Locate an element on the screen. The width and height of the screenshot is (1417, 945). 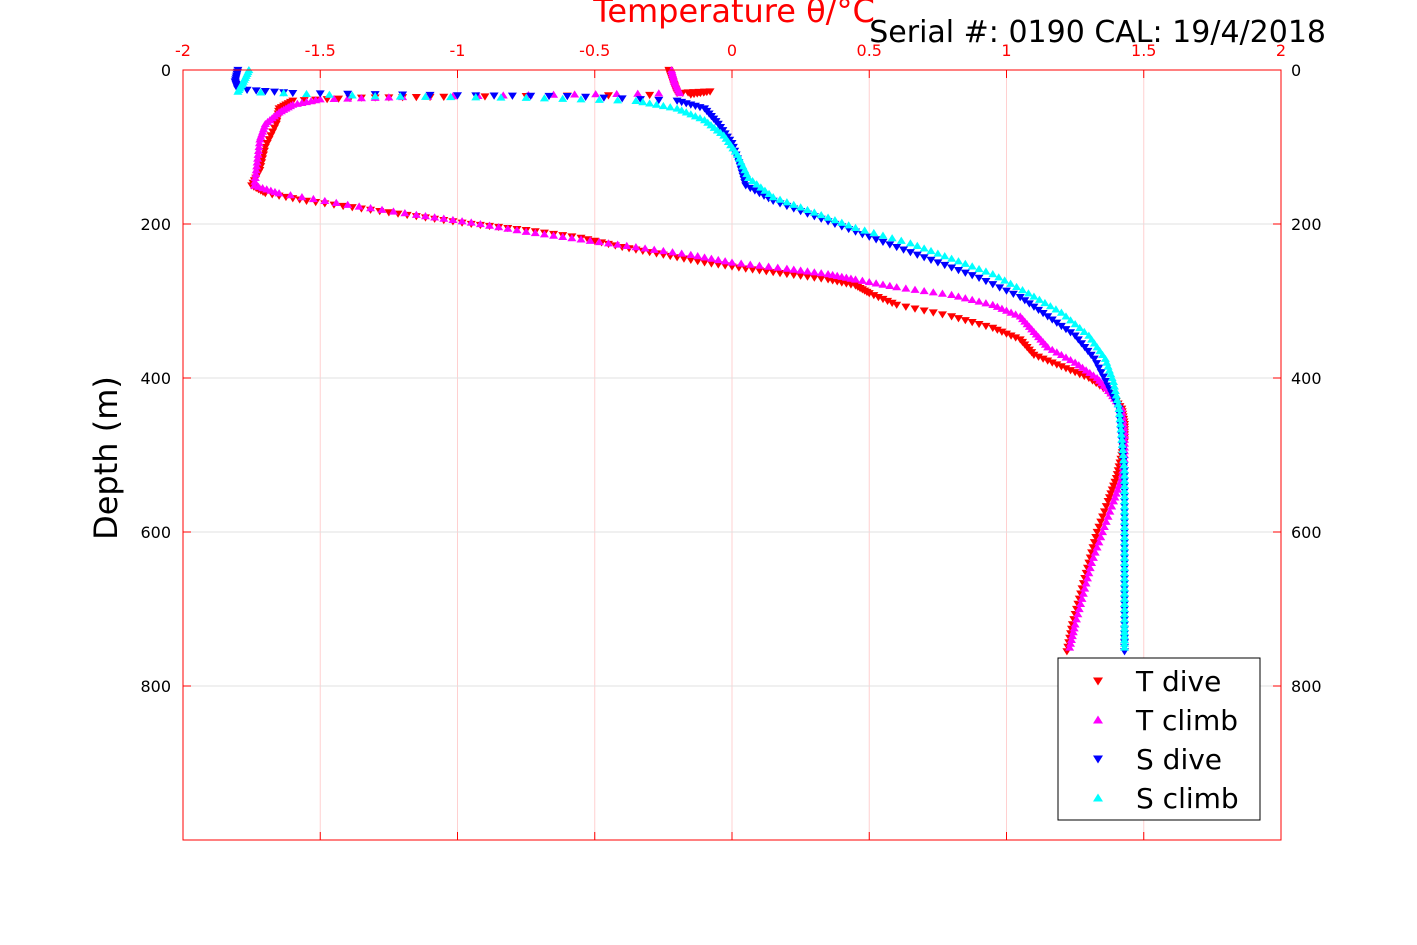
legend-label: T dive is located at coordinates (1178, 681).